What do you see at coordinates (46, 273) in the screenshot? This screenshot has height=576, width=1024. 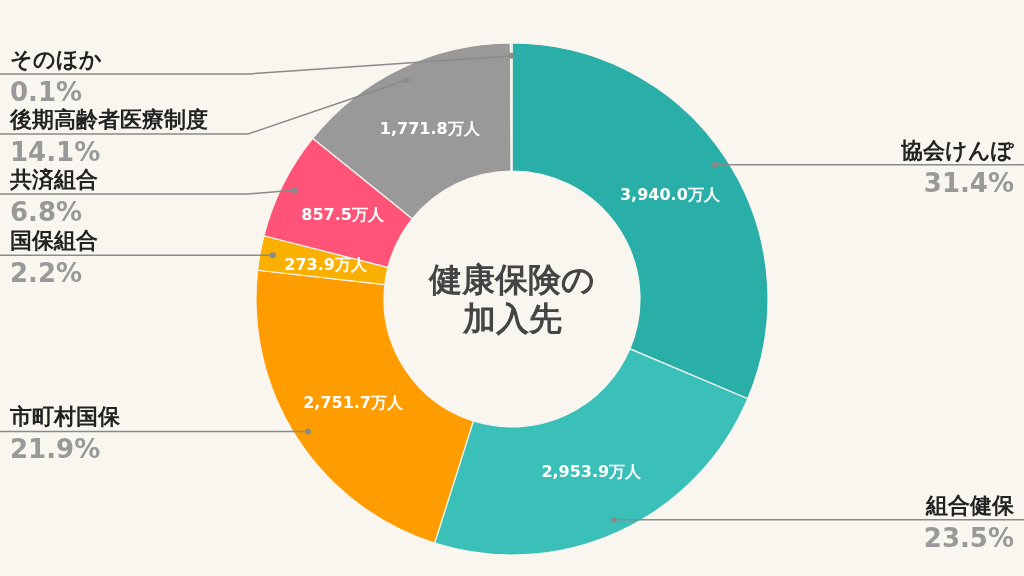 I see `text: 2.2%` at bounding box center [46, 273].